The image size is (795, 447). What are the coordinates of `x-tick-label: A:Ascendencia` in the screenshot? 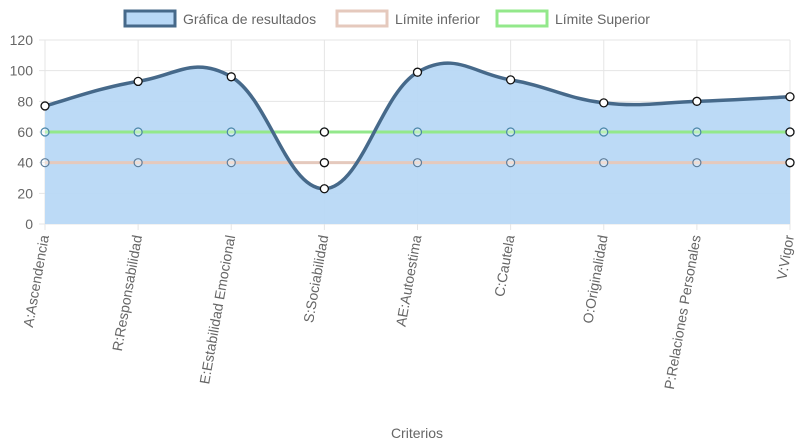 It's located at (36, 281).